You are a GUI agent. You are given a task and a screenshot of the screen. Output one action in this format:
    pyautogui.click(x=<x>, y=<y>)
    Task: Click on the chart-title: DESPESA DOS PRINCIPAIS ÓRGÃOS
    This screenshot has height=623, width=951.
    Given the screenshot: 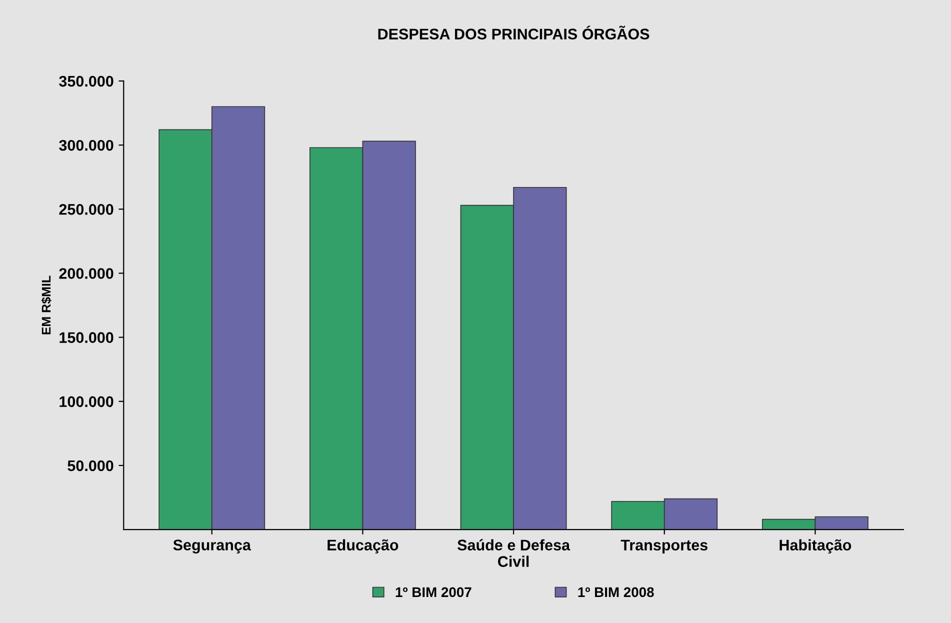 What is the action you would take?
    pyautogui.click(x=514, y=33)
    